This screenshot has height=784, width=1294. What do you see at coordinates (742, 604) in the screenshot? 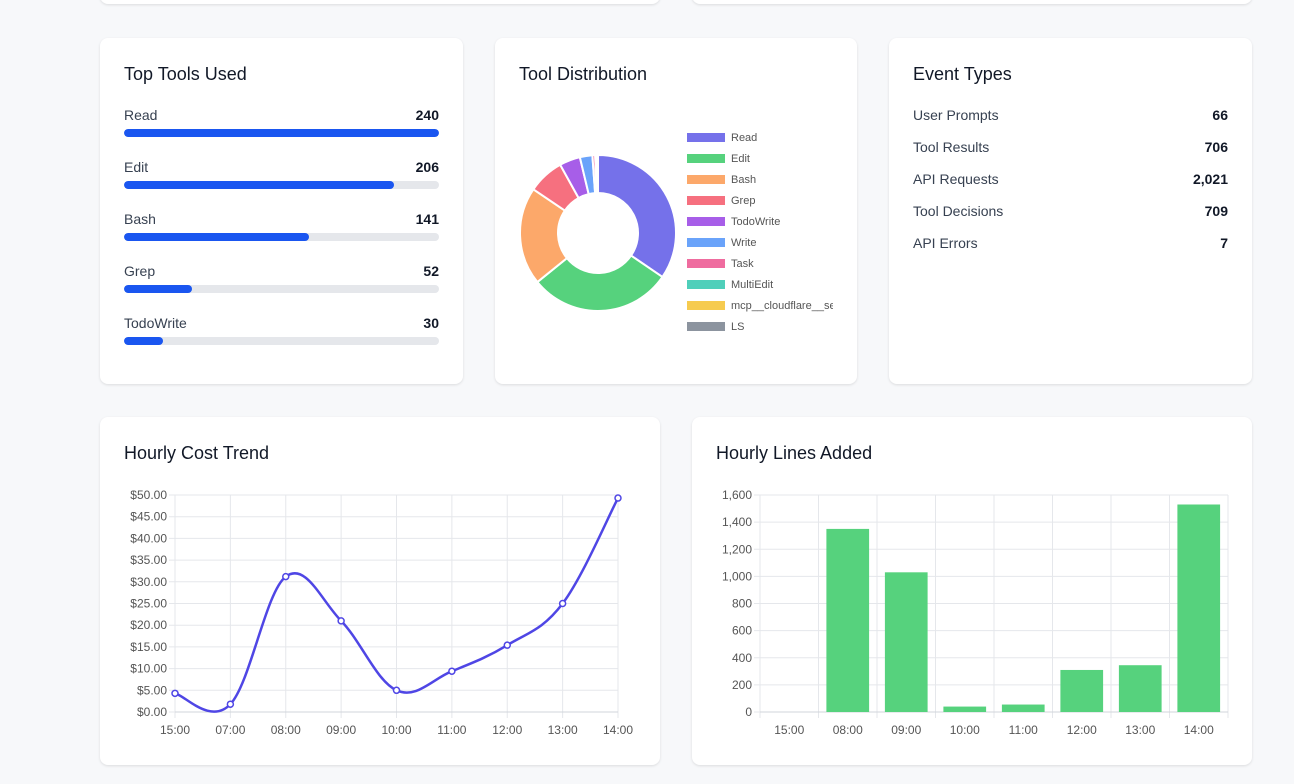
I see `y-tick-label: 800` at bounding box center [742, 604].